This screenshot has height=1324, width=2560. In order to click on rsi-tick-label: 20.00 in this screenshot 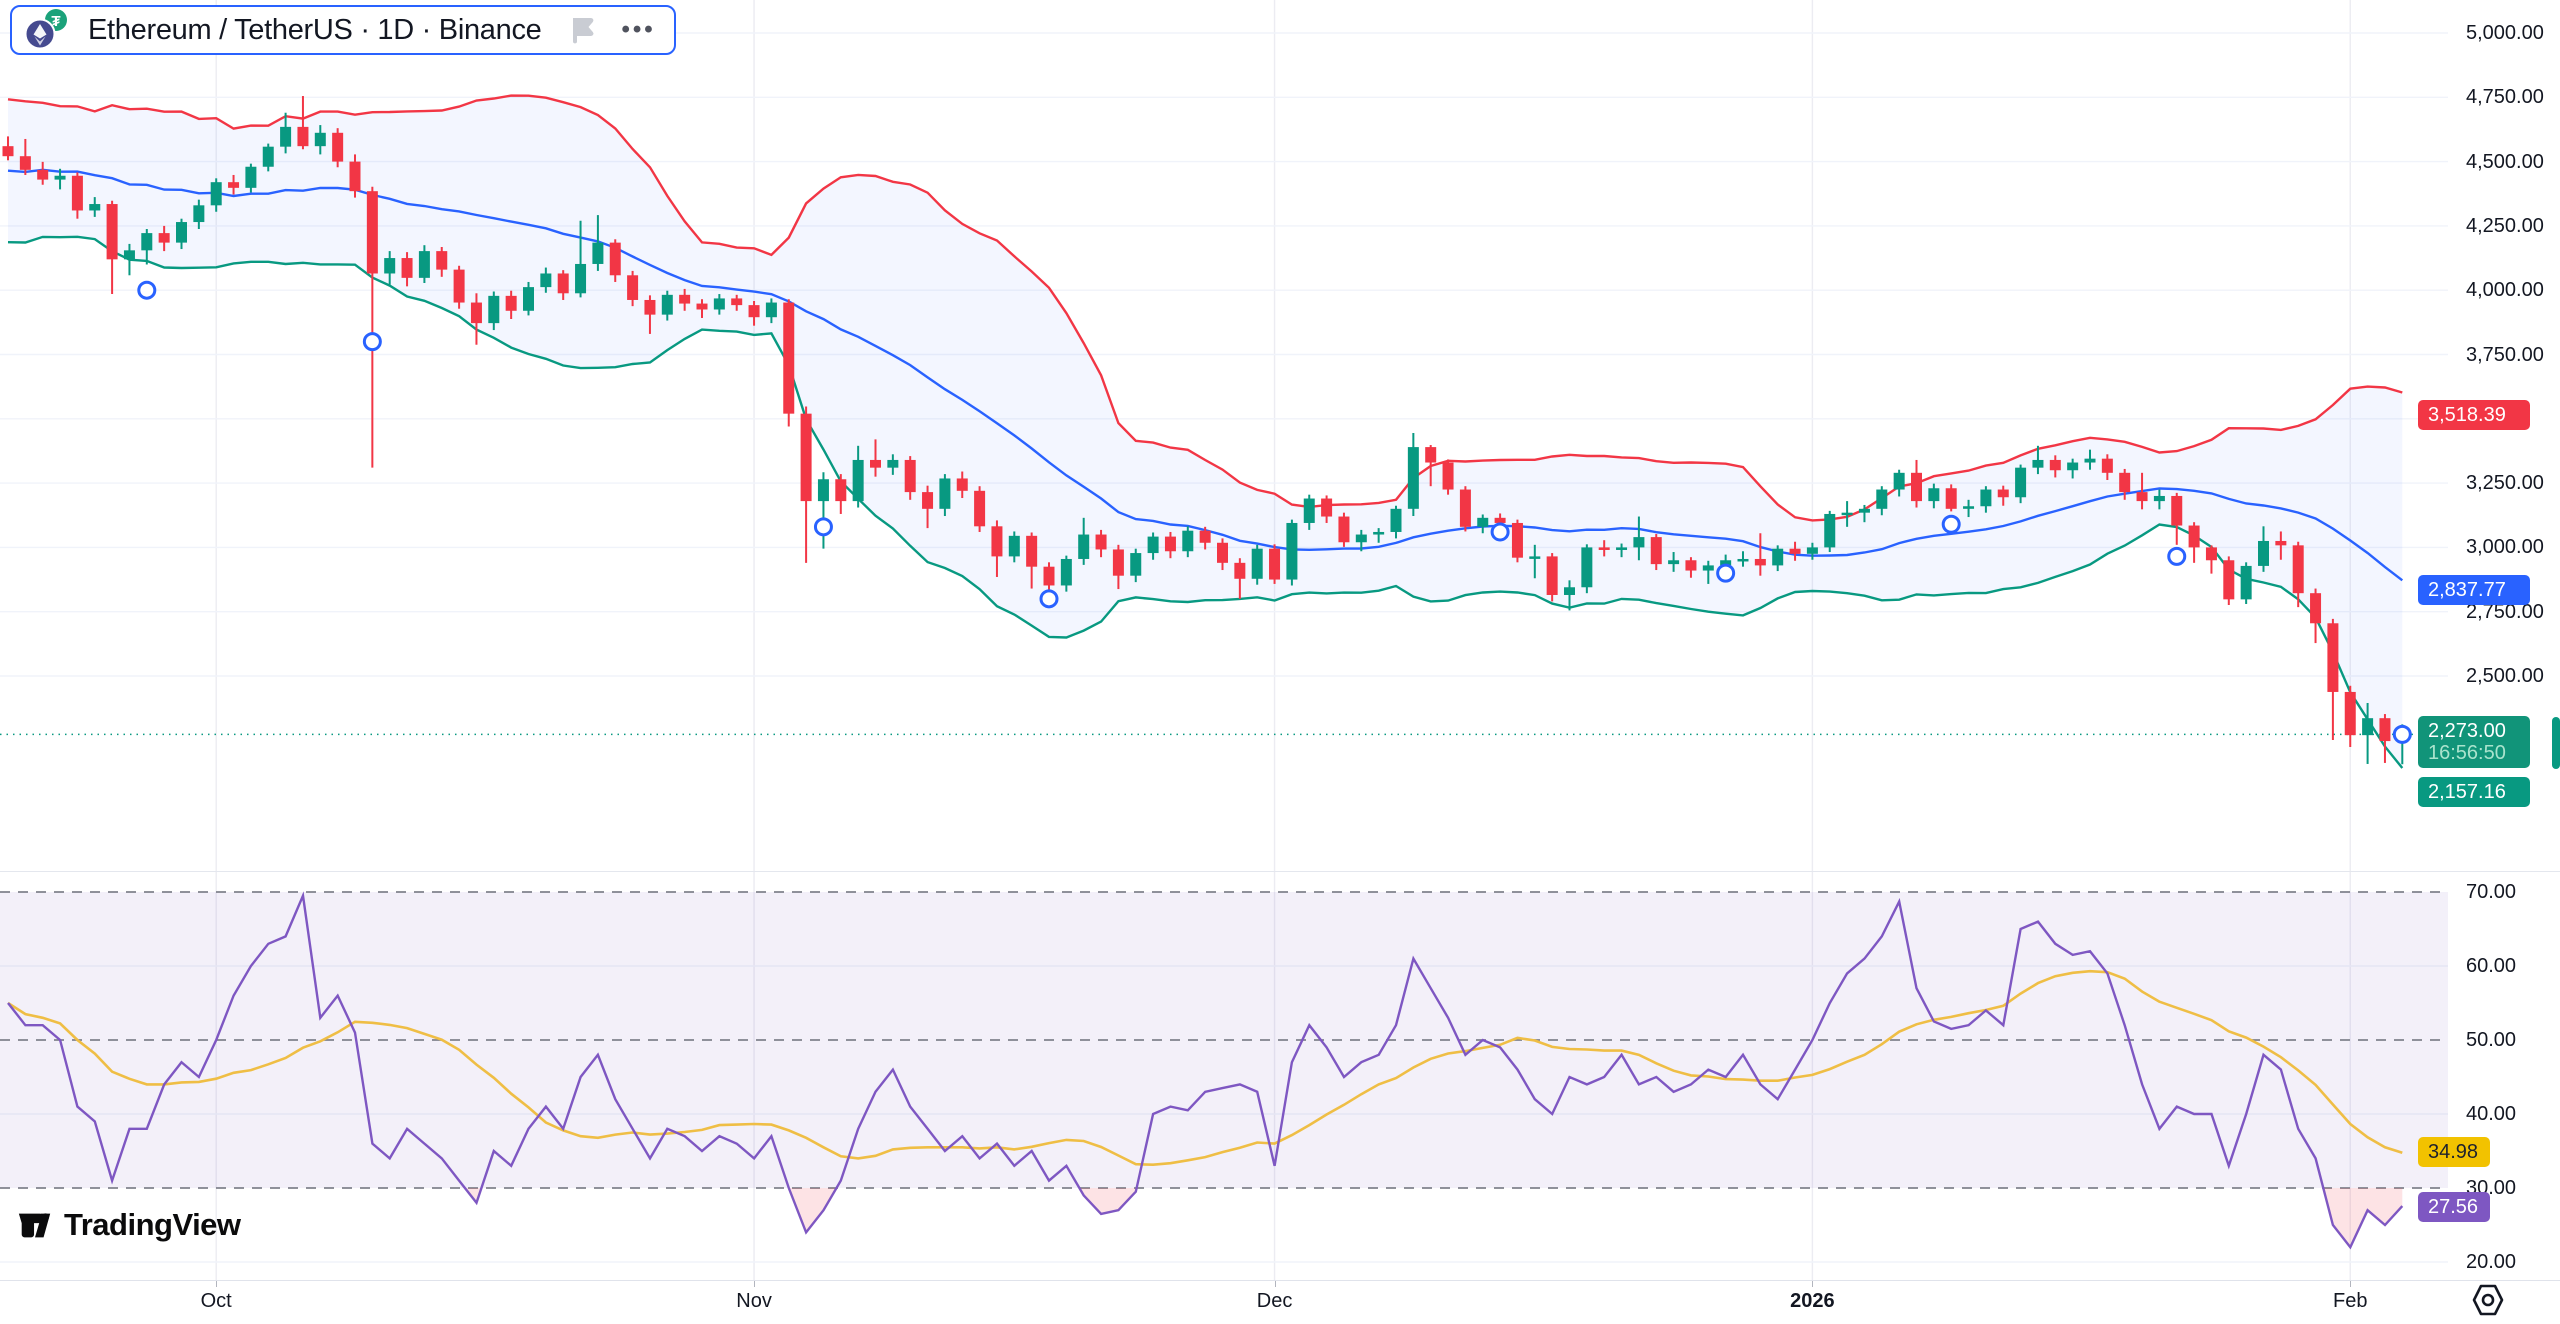, I will do `click(2491, 1262)`.